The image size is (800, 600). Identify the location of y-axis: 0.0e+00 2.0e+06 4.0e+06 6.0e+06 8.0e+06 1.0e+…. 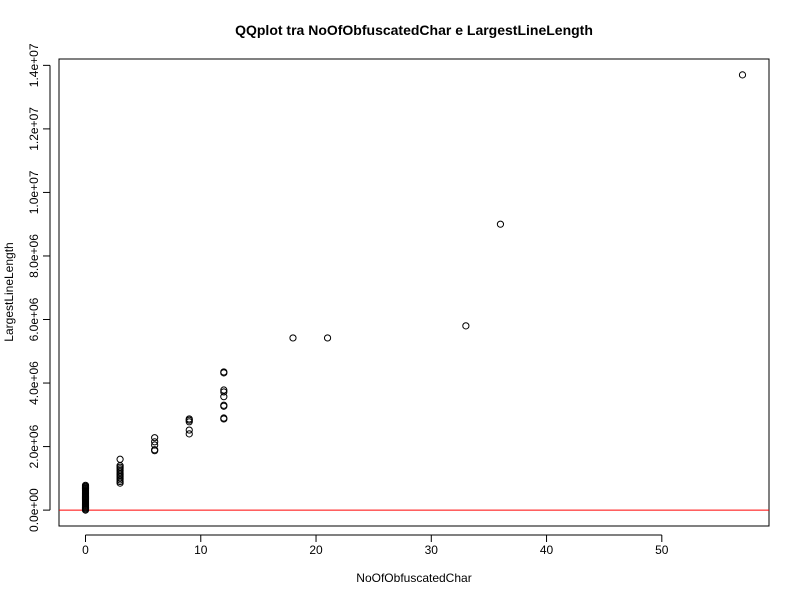
(39, 287).